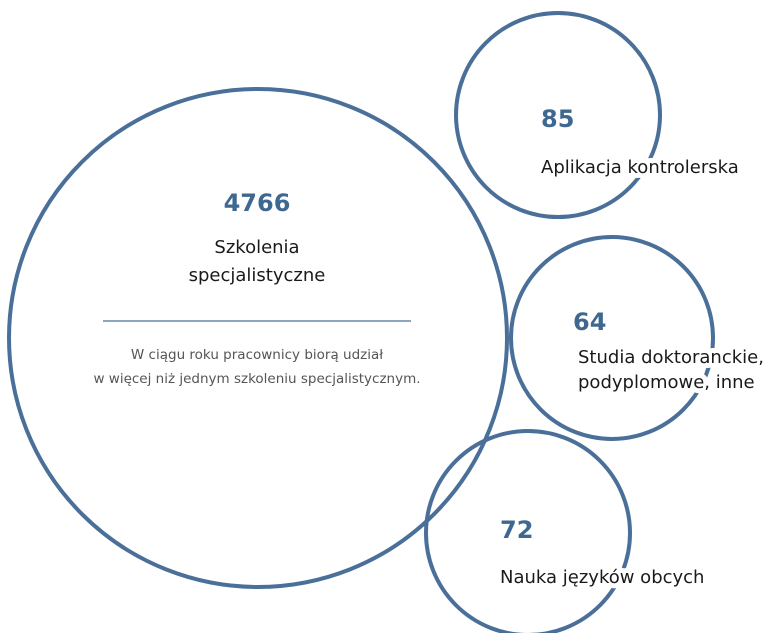 This screenshot has width=784, height=633. Describe the element at coordinates (256, 247) in the screenshot. I see `main-label: Szkolenia` at that location.